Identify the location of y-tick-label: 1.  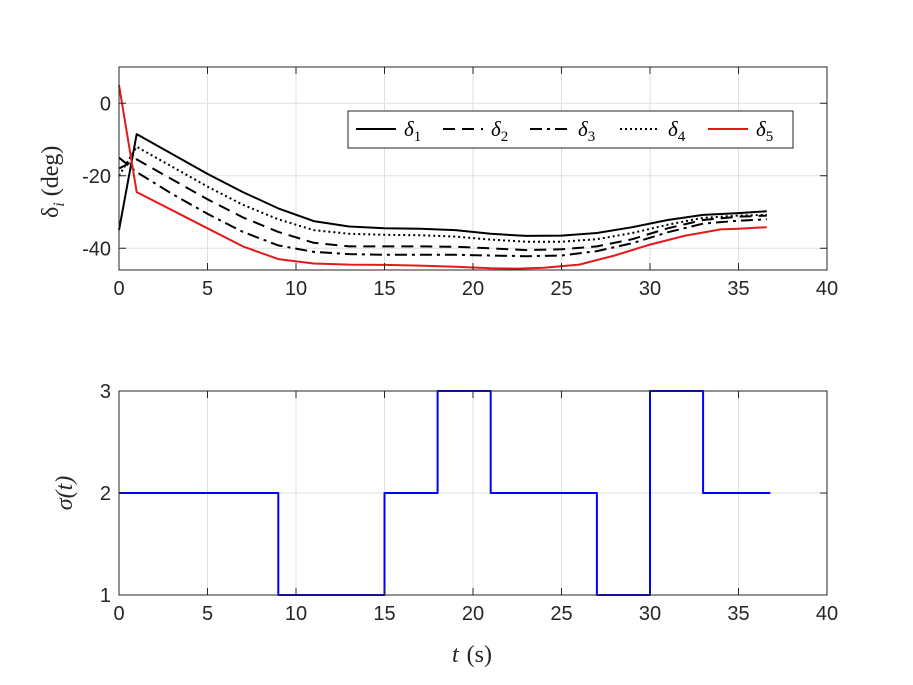
(105, 596).